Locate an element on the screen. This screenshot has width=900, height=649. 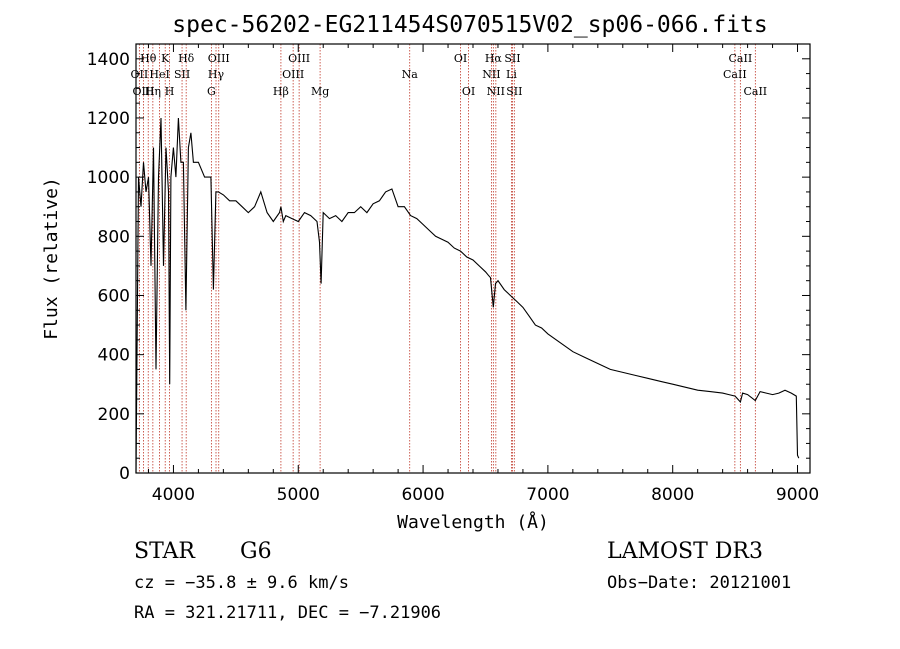
x-tick-label: 4000 is located at coordinates (173, 495).